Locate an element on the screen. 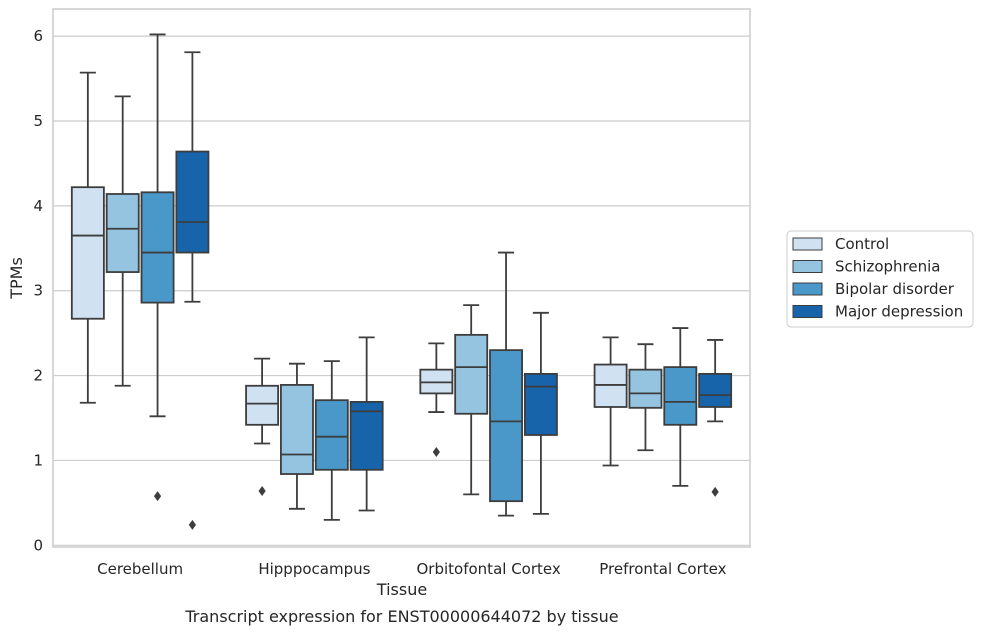 The height and width of the screenshot is (634, 983). legend-label: Major depression is located at coordinates (899, 312).